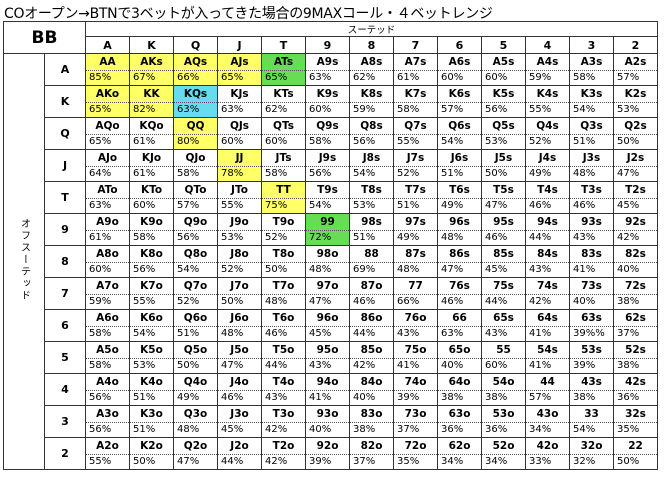 Image resolution: width=668 pixels, height=491 pixels. What do you see at coordinates (100, 397) in the screenshot?
I see `equity-percent: 56%` at bounding box center [100, 397].